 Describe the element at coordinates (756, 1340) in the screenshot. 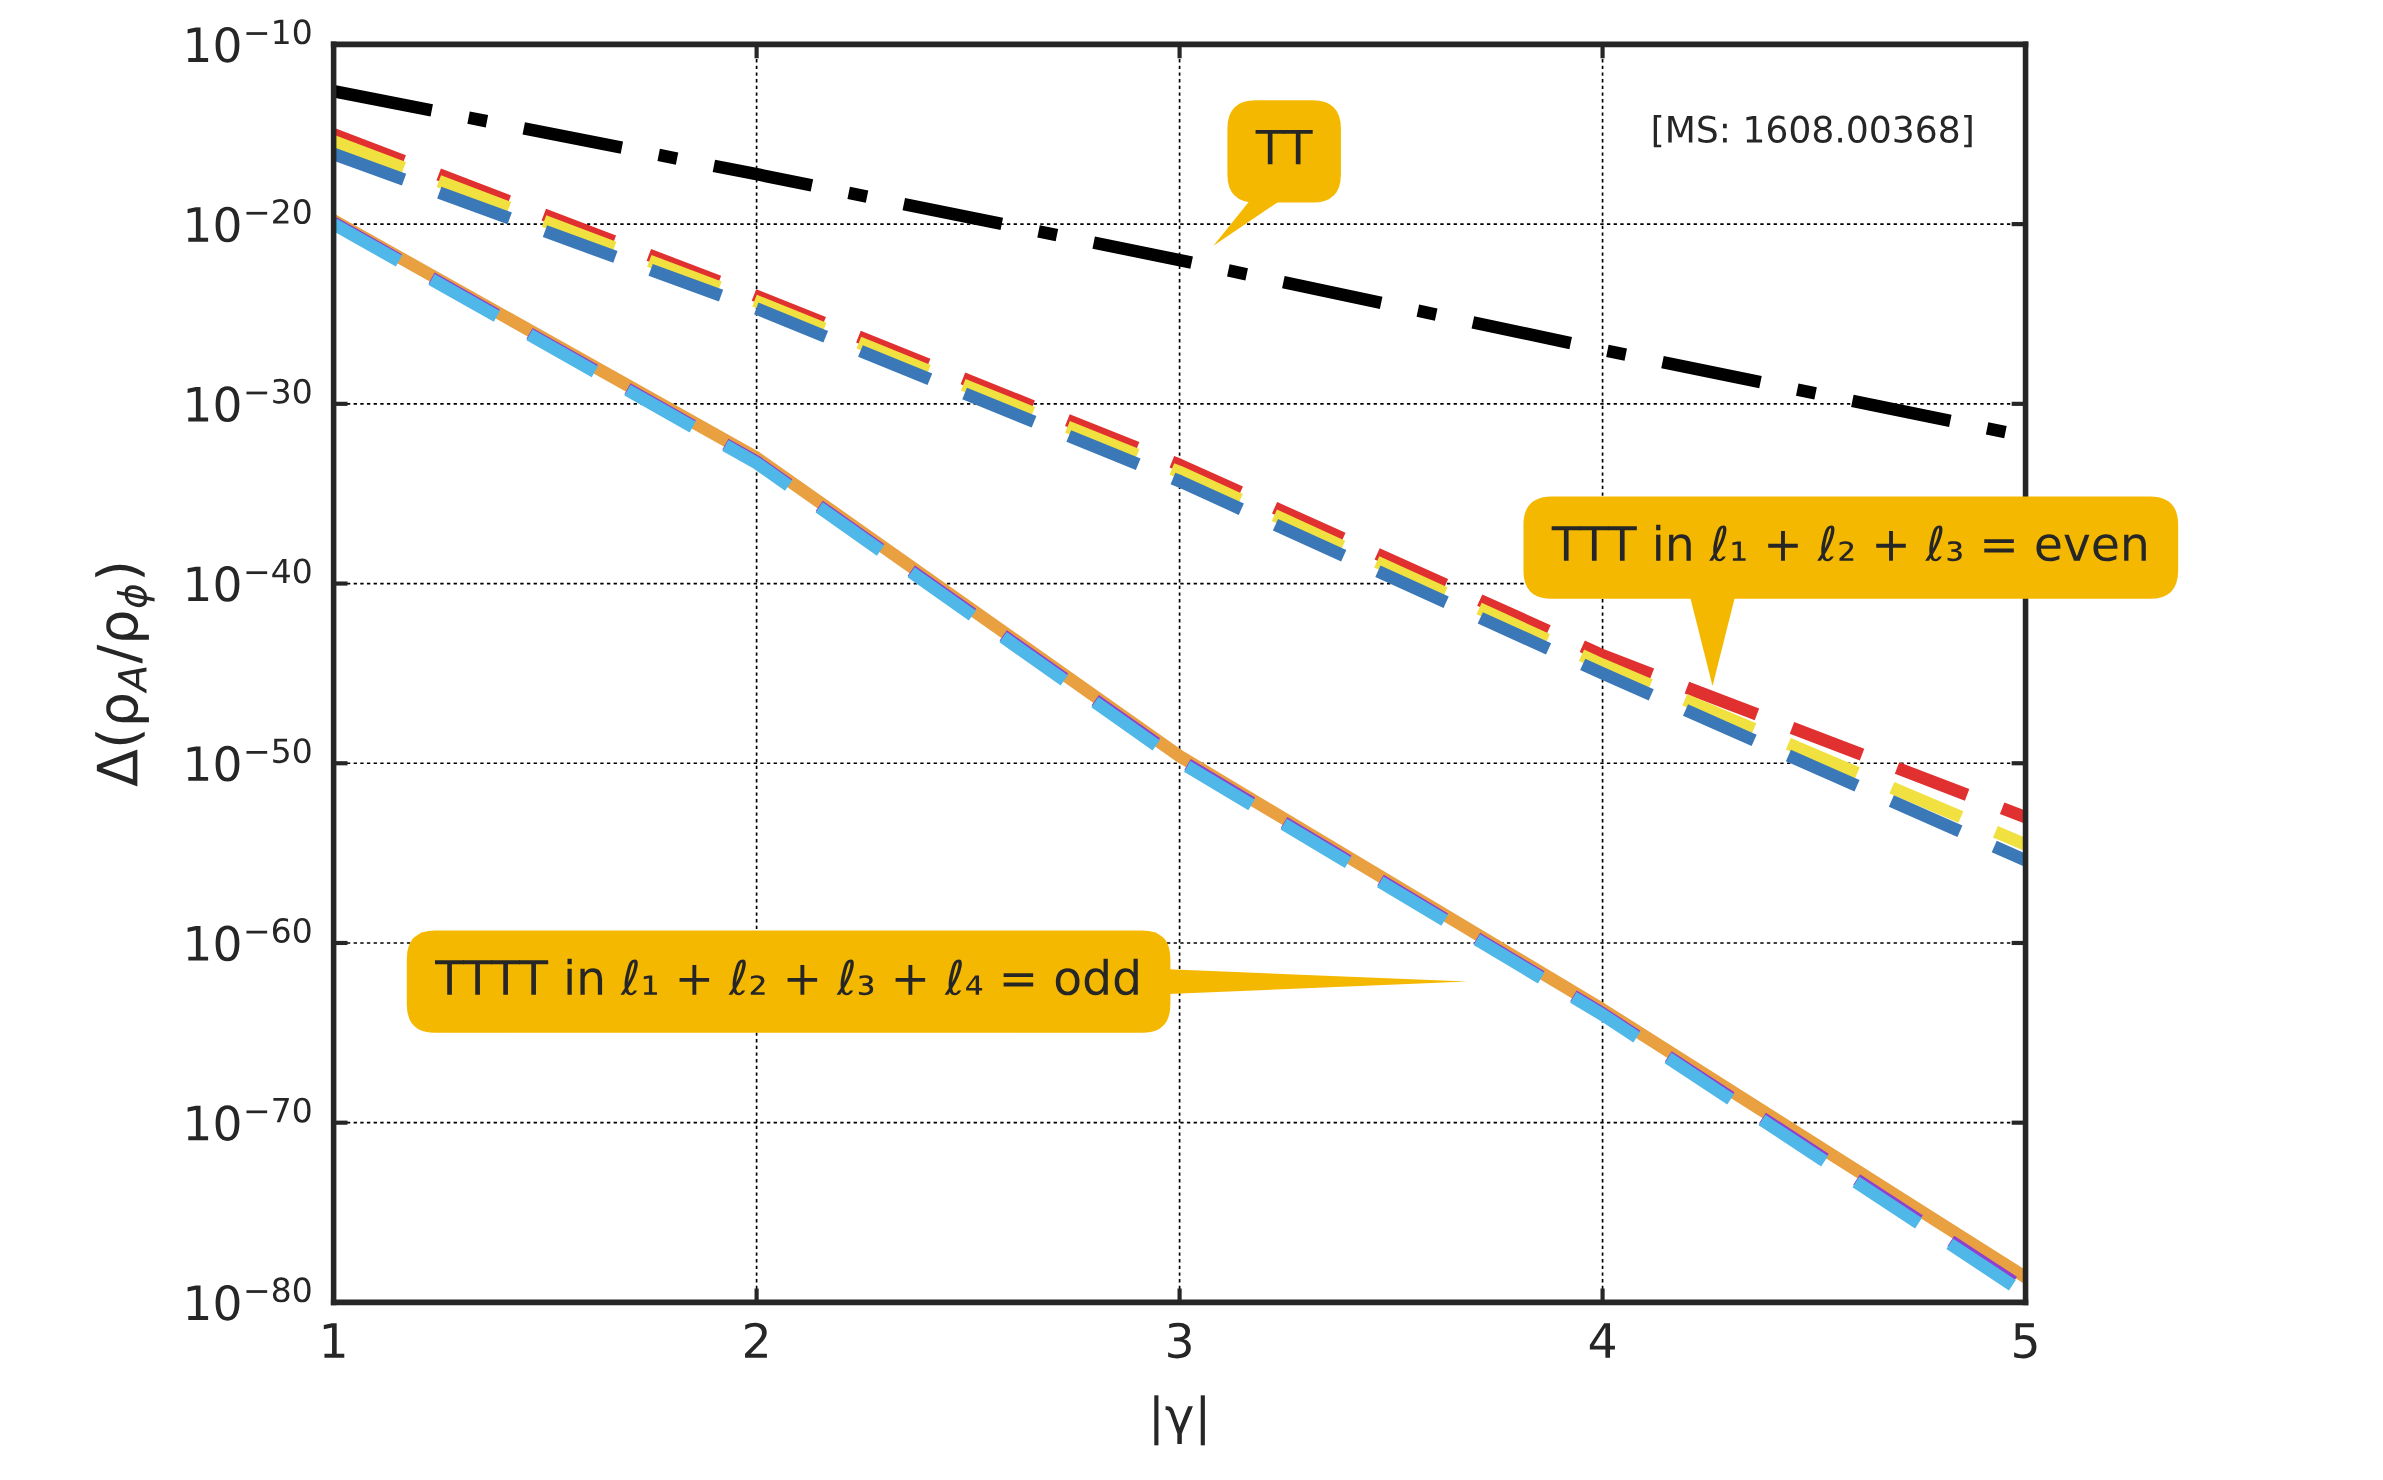

I see `x-tick-label: 2` at that location.